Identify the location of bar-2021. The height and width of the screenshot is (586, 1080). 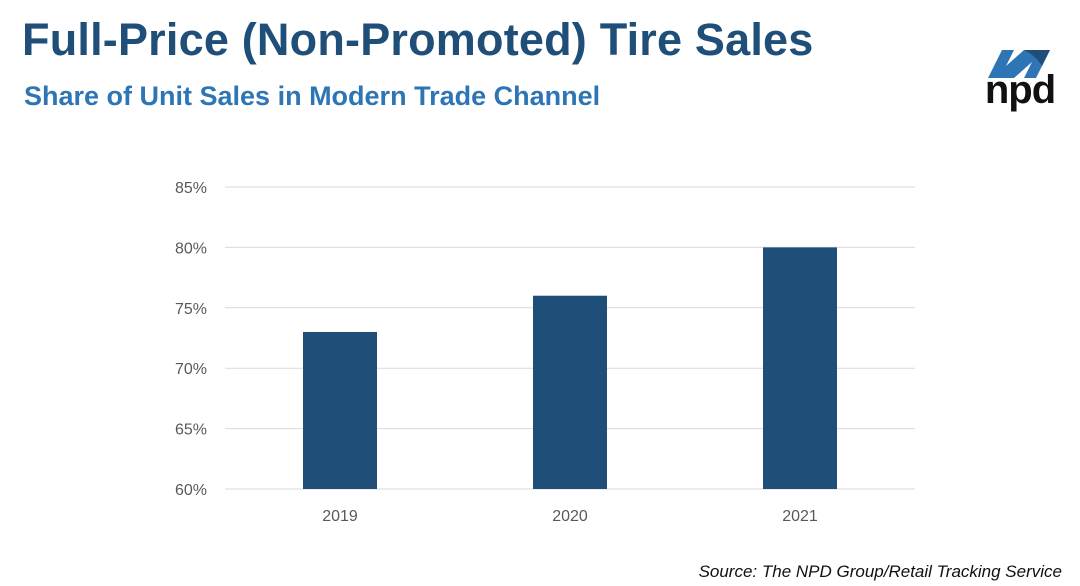
(800, 368).